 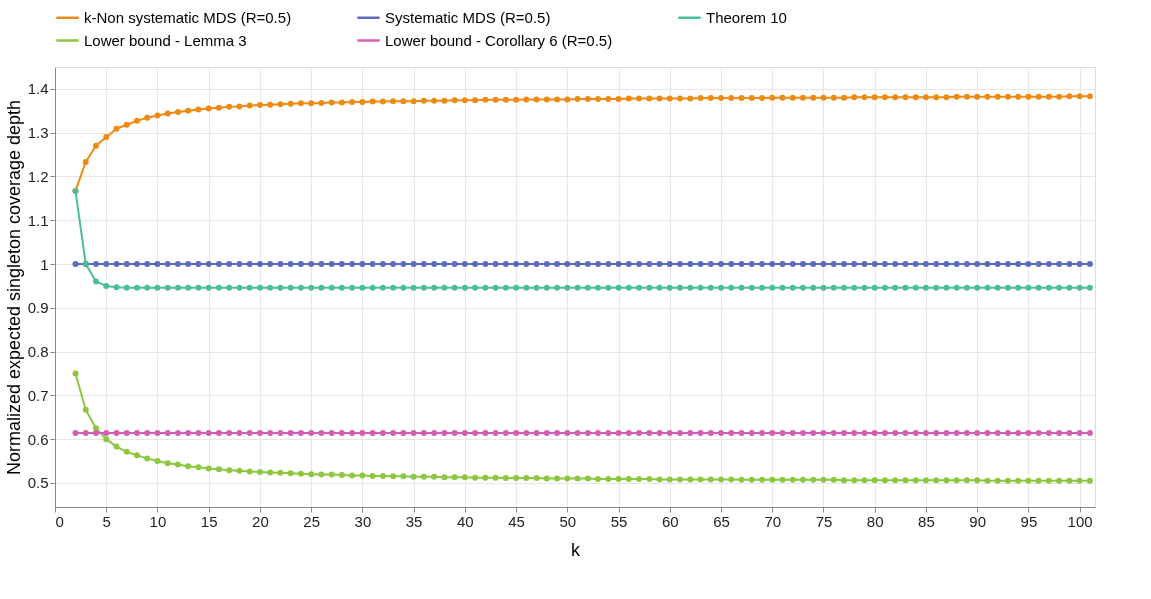 What do you see at coordinates (721, 521) in the screenshot?
I see `x-tick-label: 65` at bounding box center [721, 521].